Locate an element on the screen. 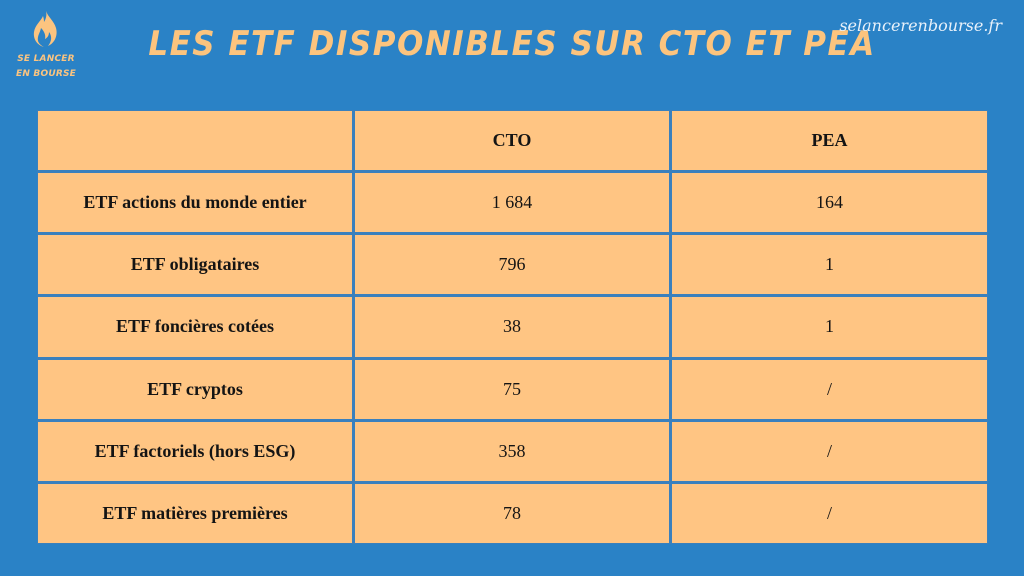 This screenshot has height=576, width=1024. cto-value: 38 is located at coordinates (512, 327).